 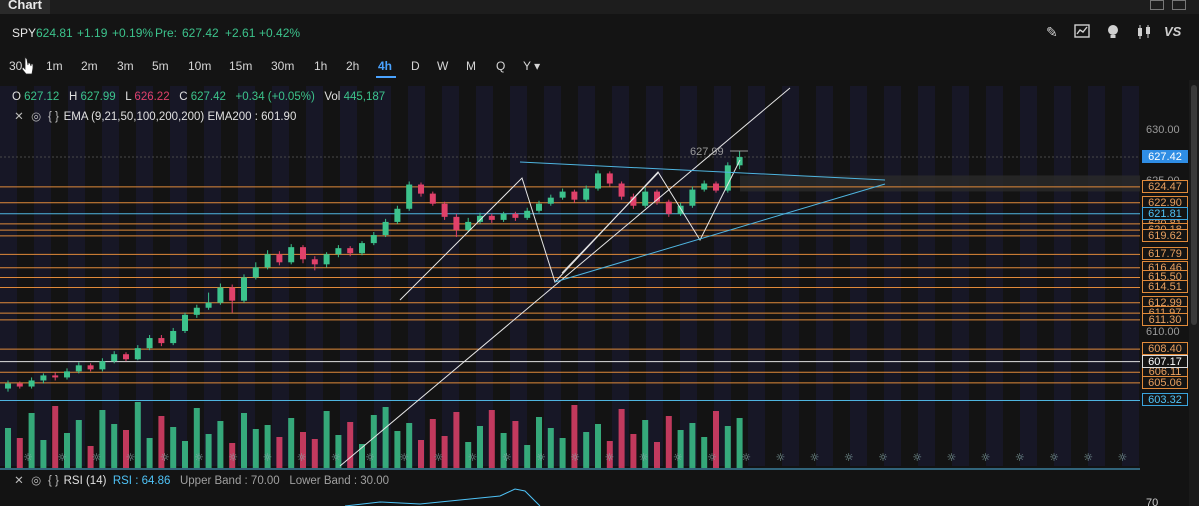 What do you see at coordinates (443, 66) in the screenshot?
I see `timeframe-W: W` at bounding box center [443, 66].